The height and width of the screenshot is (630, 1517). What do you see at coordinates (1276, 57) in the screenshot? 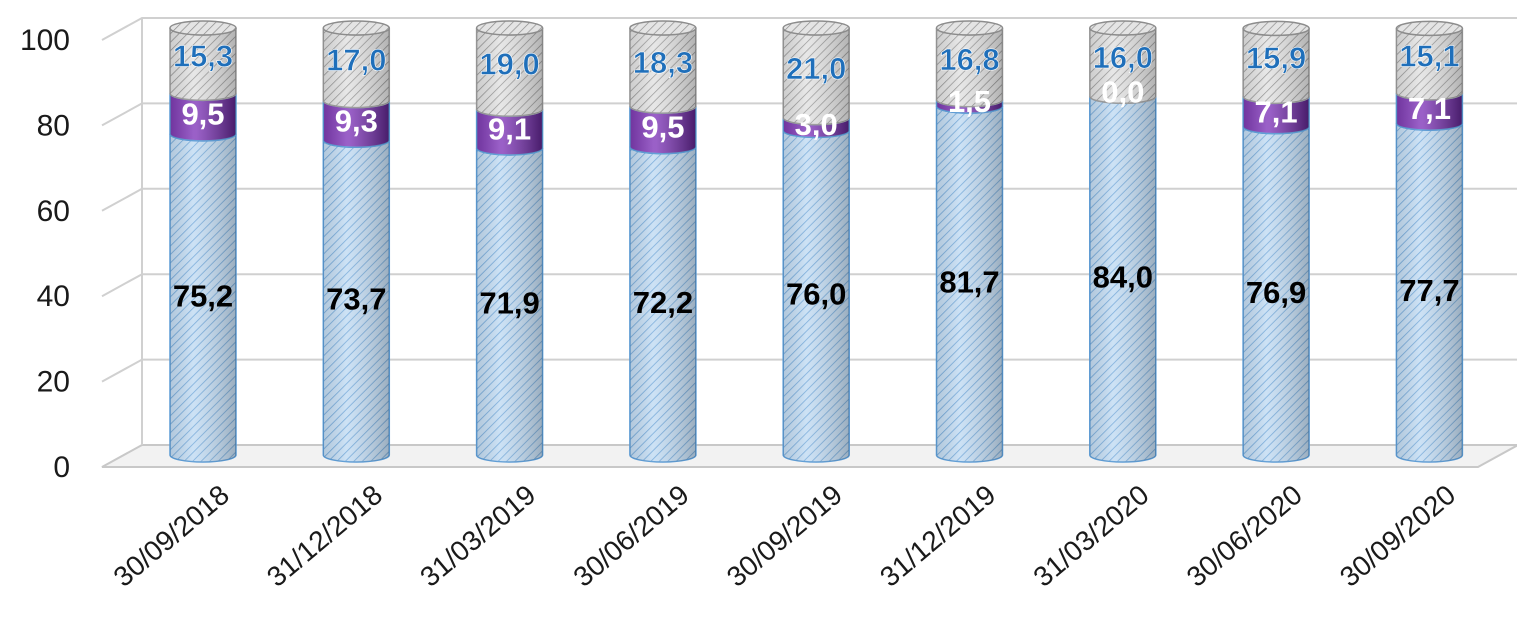
I see `data-label: 15,9` at bounding box center [1276, 57].